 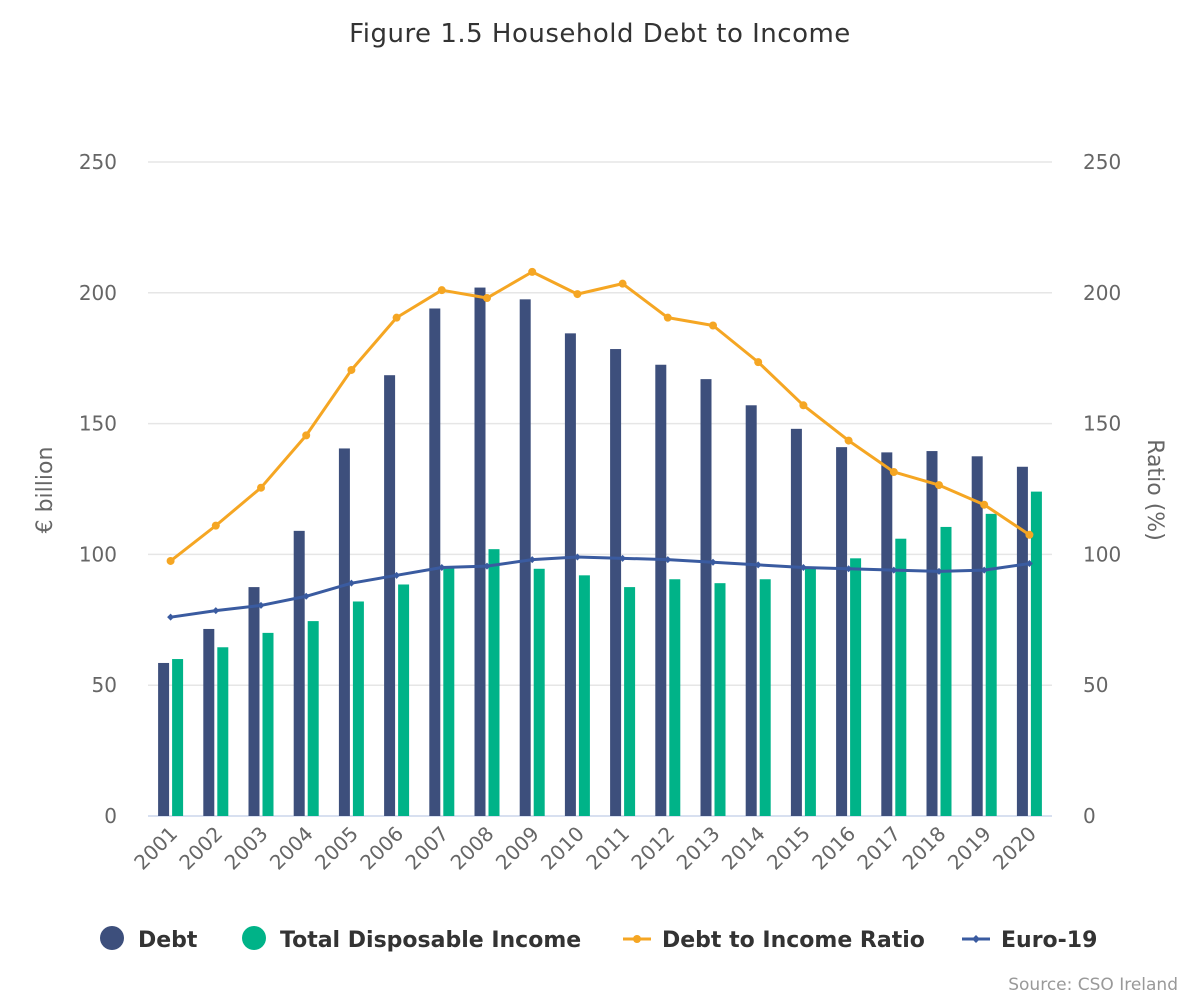 What do you see at coordinates (637, 939) in the screenshot?
I see `legend-debt-to-income-ratio-marker` at bounding box center [637, 939].